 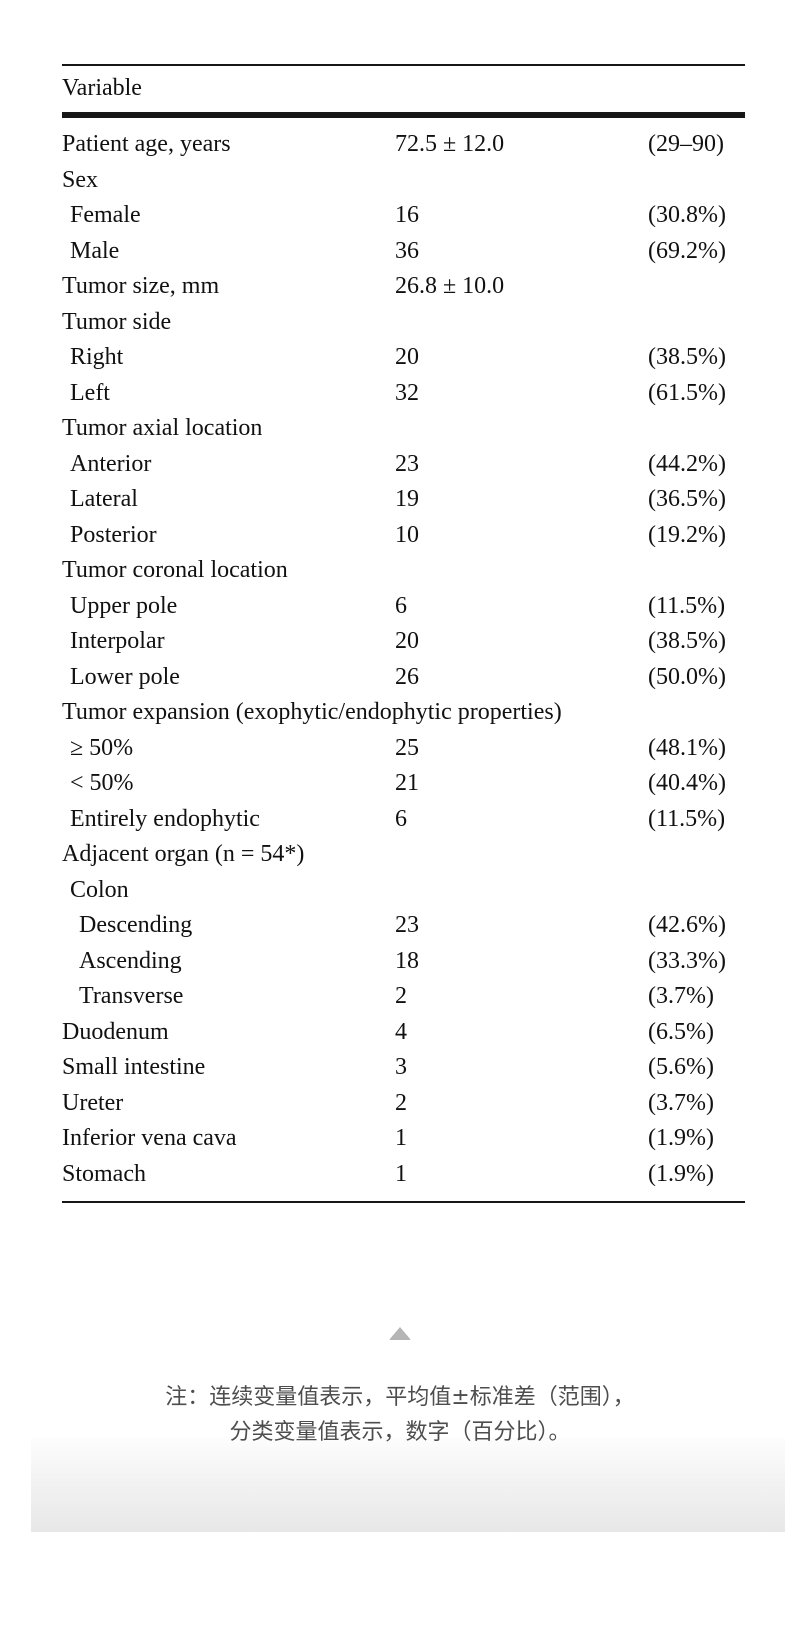 I want to click on translation-note: 注：连续变量值表示，平均值±标准差（范围）， 分类变量值表示，数字（百分比）。, so click(x=400, y=1415).